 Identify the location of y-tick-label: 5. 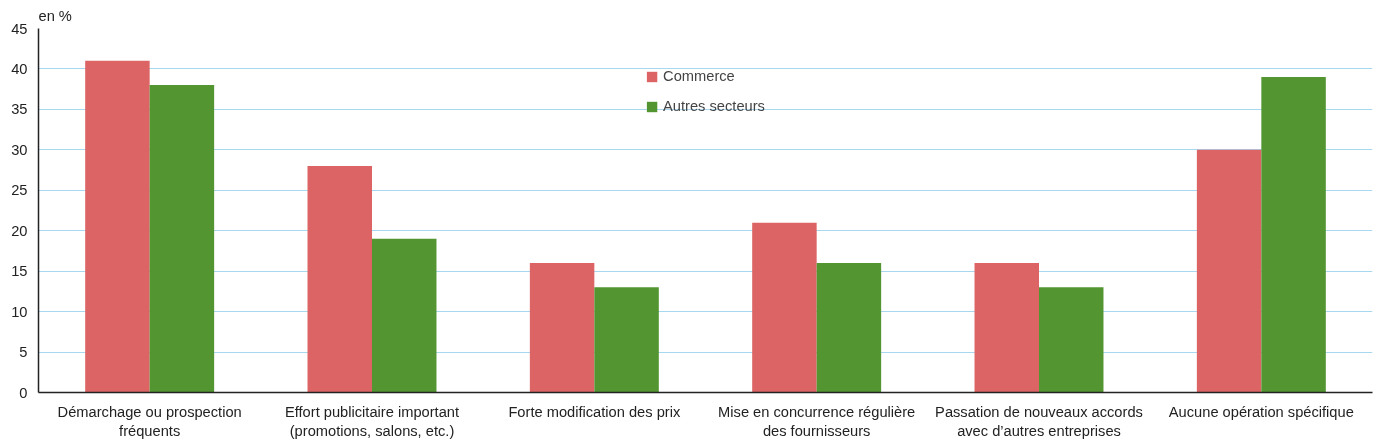
(23, 352).